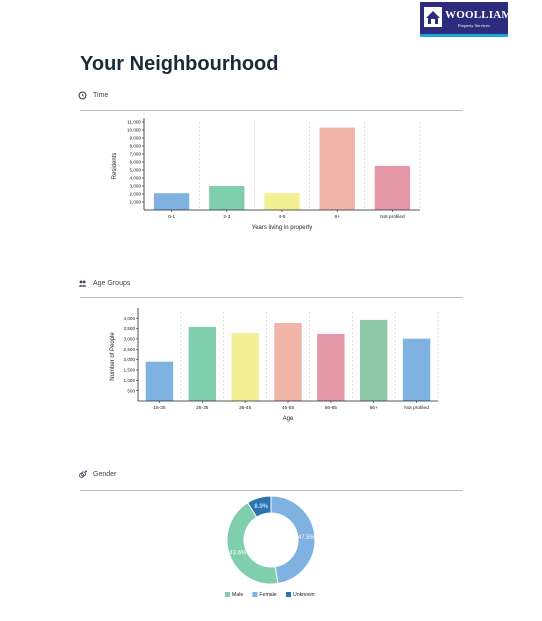 The width and height of the screenshot is (542, 621). What do you see at coordinates (171, 217) in the screenshot?
I see `x-tick-label: 0-1` at bounding box center [171, 217].